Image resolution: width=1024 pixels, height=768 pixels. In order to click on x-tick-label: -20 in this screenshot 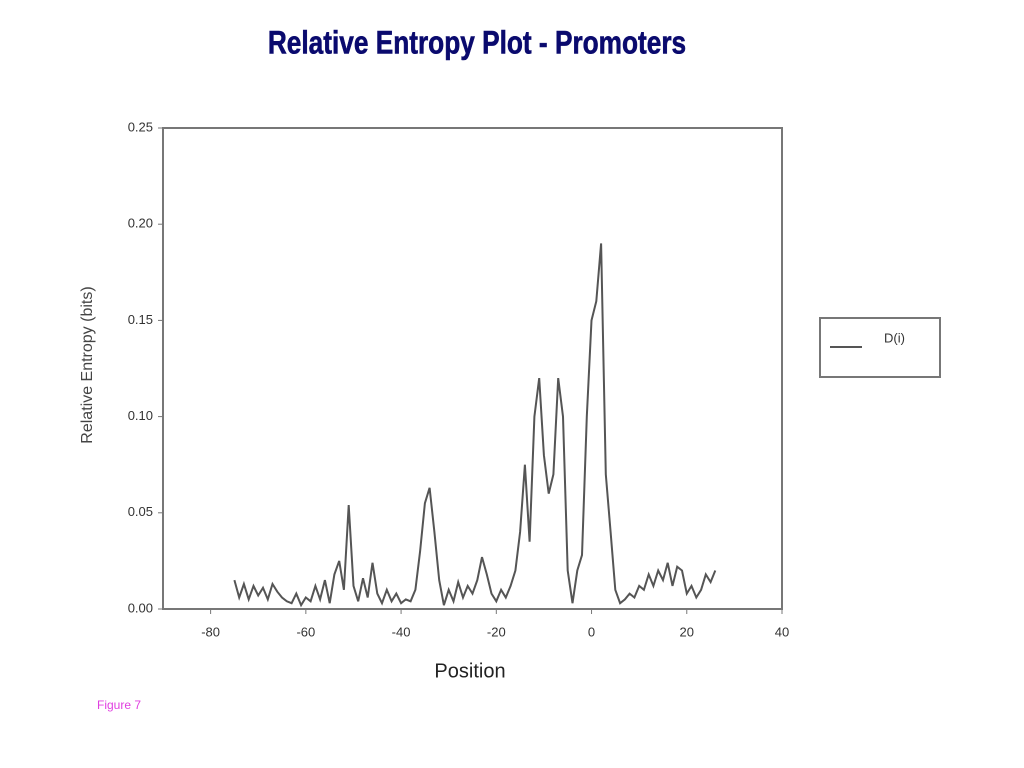, I will do `click(496, 631)`.